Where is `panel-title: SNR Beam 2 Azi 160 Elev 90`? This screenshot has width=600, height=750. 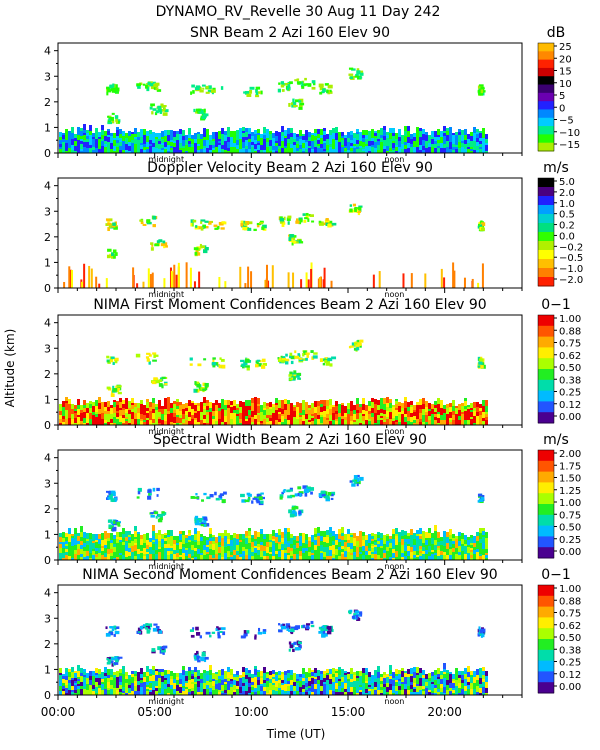 panel-title: SNR Beam 2 Azi 160 Elev 90 is located at coordinates (290, 33).